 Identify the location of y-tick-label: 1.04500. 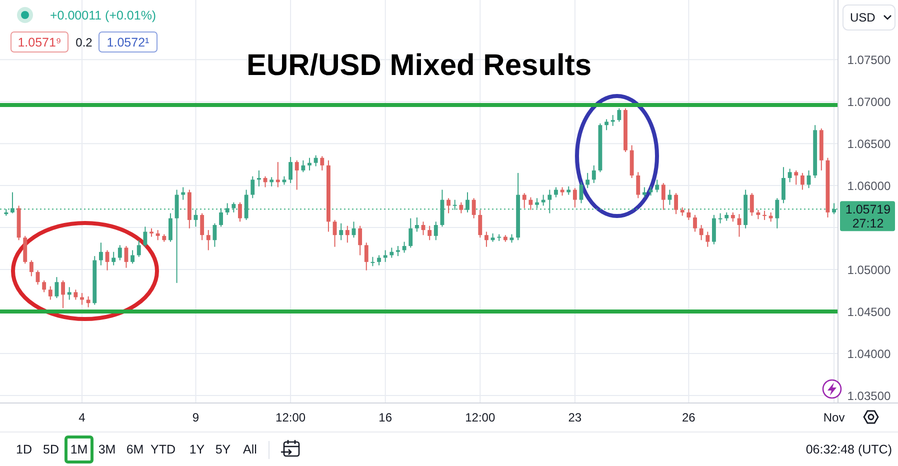
(869, 311).